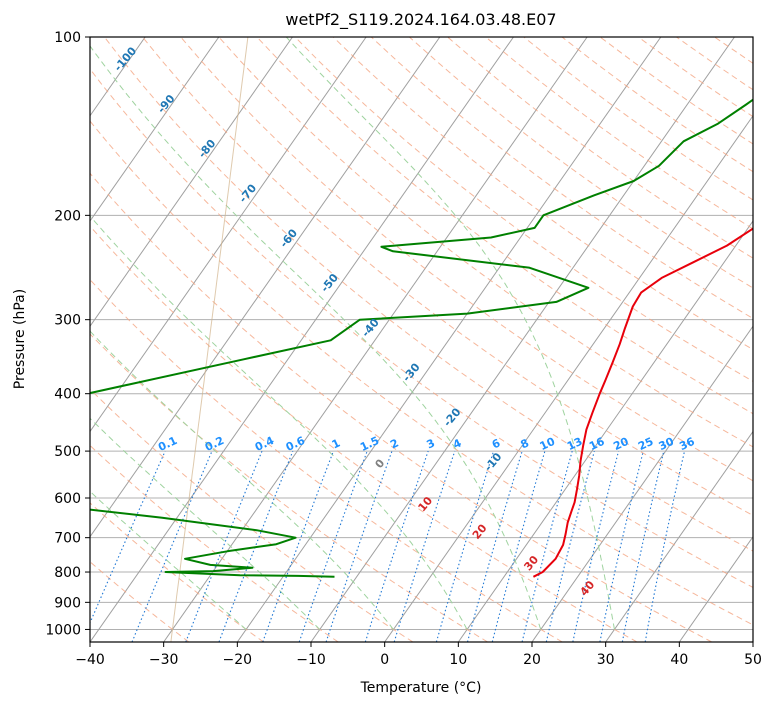  I want to click on y-tick-label: 1000, so click(63, 630).